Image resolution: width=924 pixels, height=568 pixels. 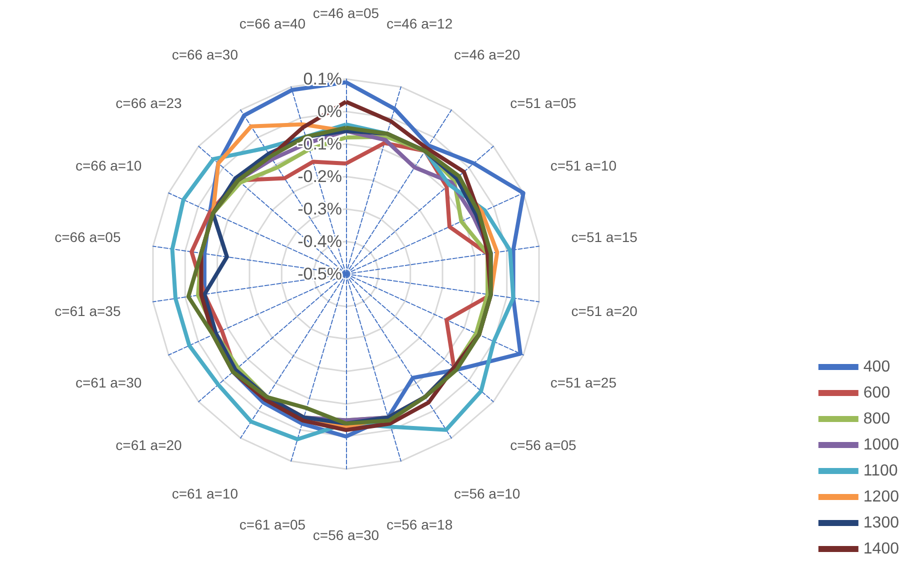 I want to click on spoke-label: c=66 a=10, so click(x=109, y=166).